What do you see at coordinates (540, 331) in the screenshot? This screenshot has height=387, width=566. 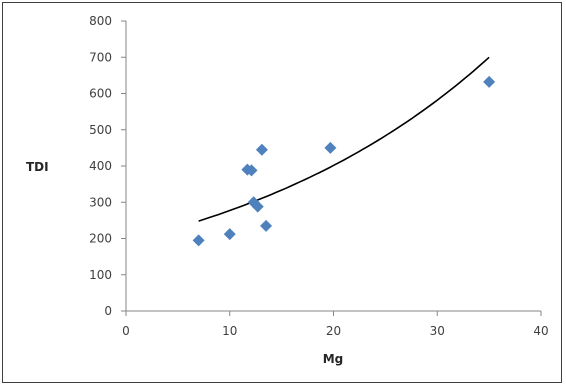 I see `x-tick-label: 40` at bounding box center [540, 331].